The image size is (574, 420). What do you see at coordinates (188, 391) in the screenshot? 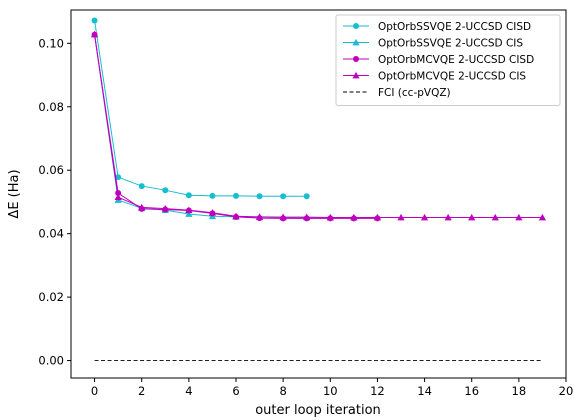
I see `x-tick-label: 4` at bounding box center [188, 391].